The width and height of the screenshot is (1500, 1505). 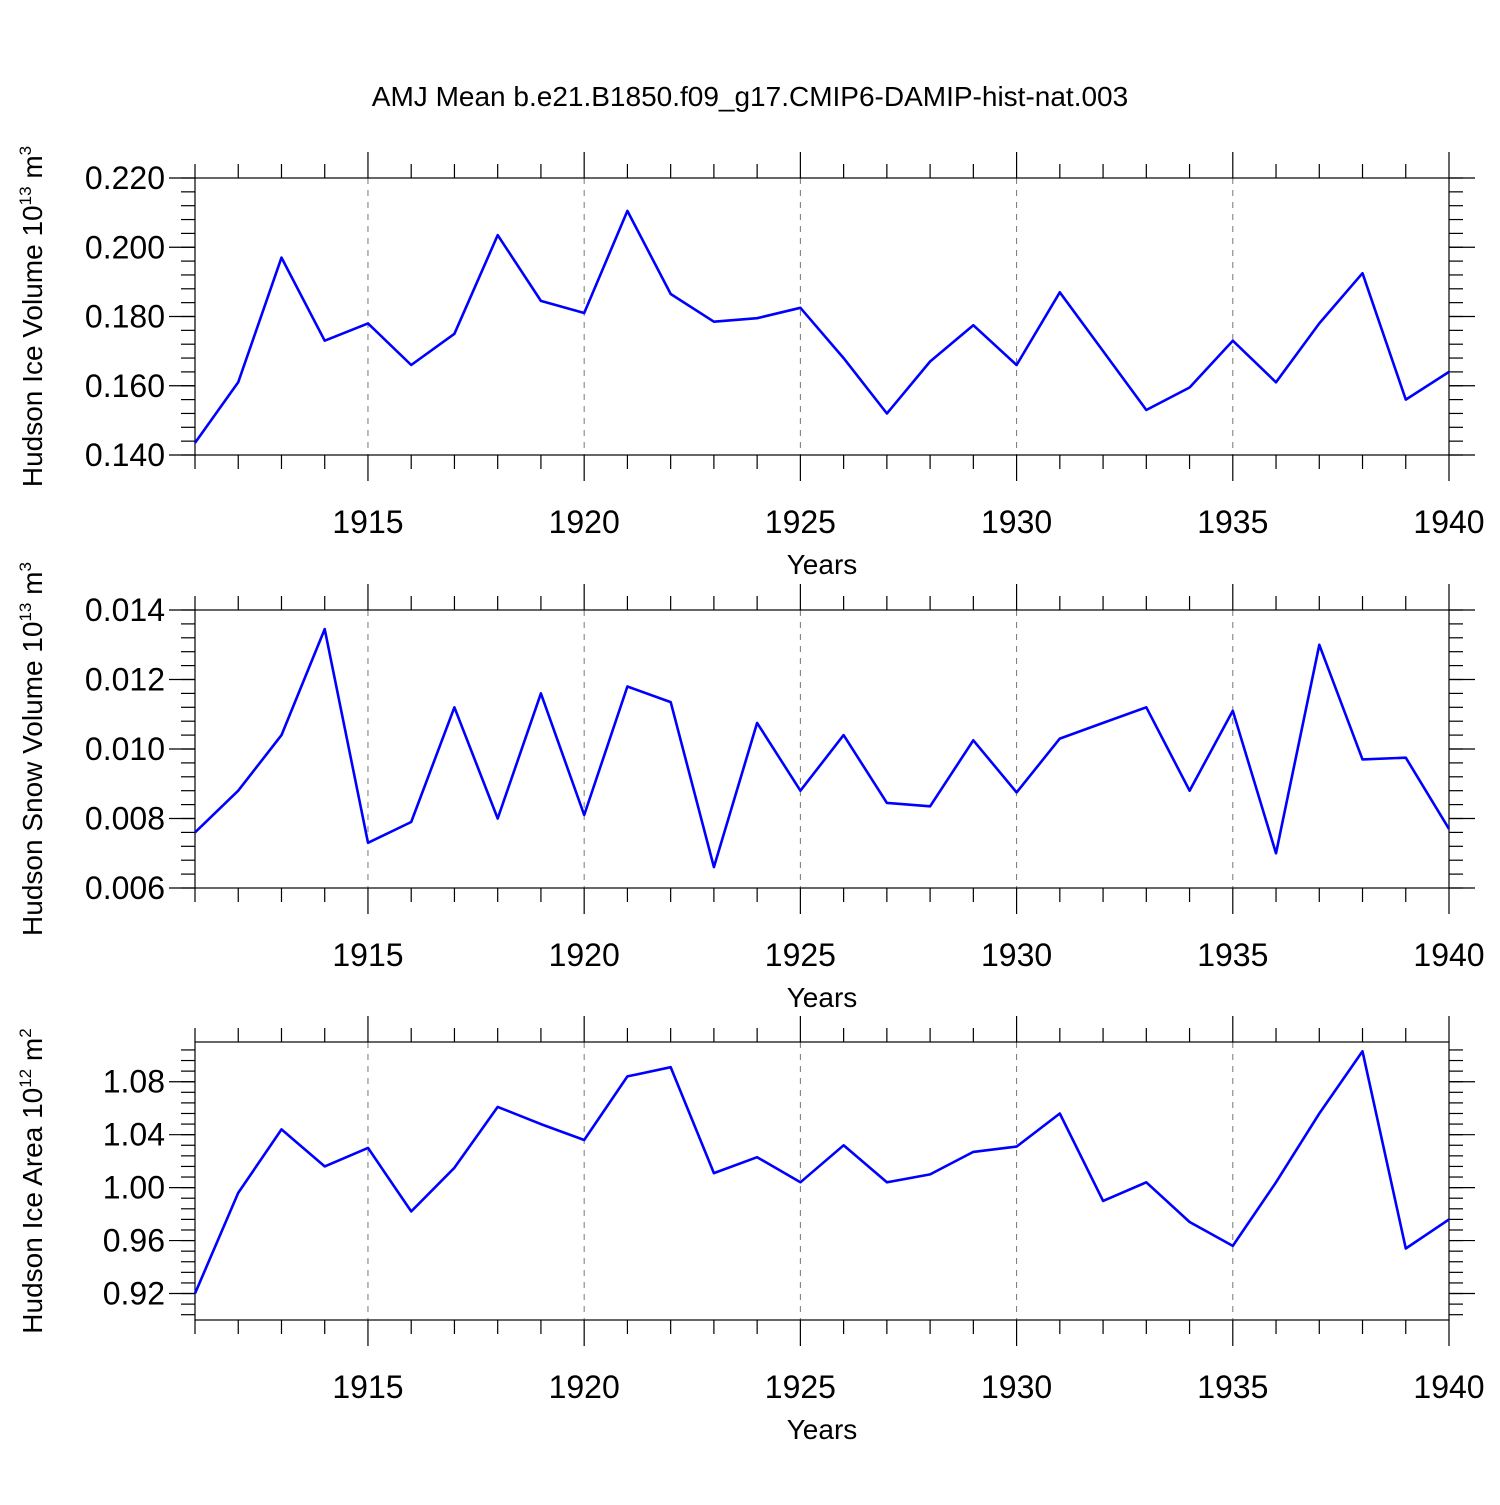 I want to click on y-tick-label: 0.180, so click(x=125, y=317).